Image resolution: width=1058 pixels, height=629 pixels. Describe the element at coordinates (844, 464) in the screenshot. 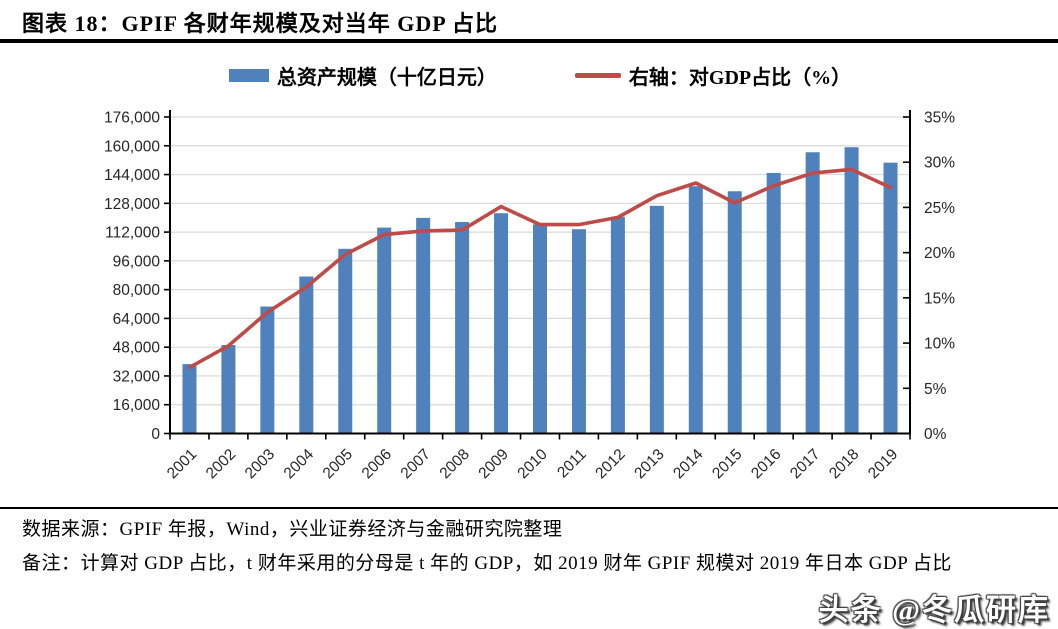

I see `x-axis-label-2018: 2018` at that location.